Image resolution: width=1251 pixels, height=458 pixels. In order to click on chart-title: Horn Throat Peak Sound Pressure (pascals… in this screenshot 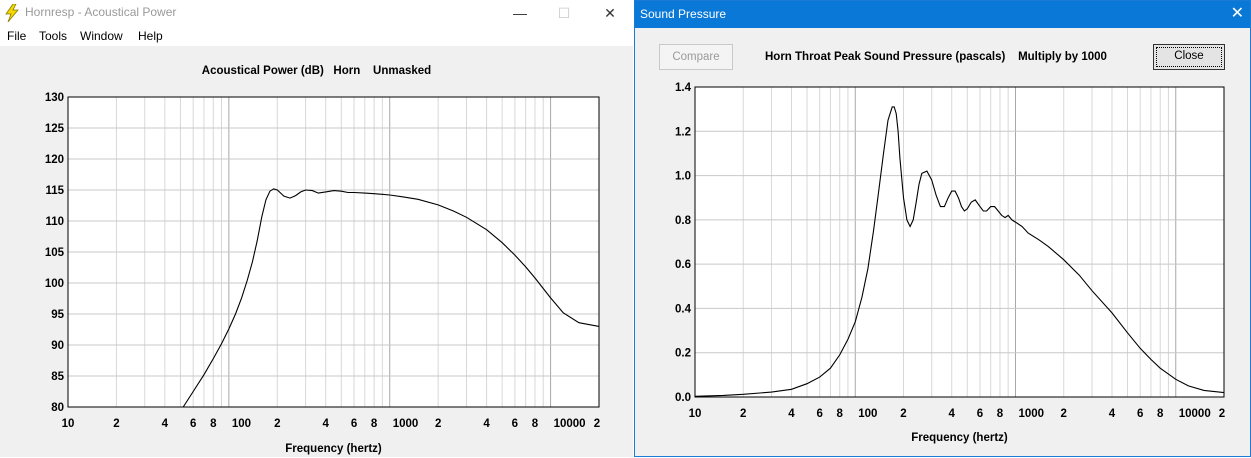, I will do `click(936, 57)`.